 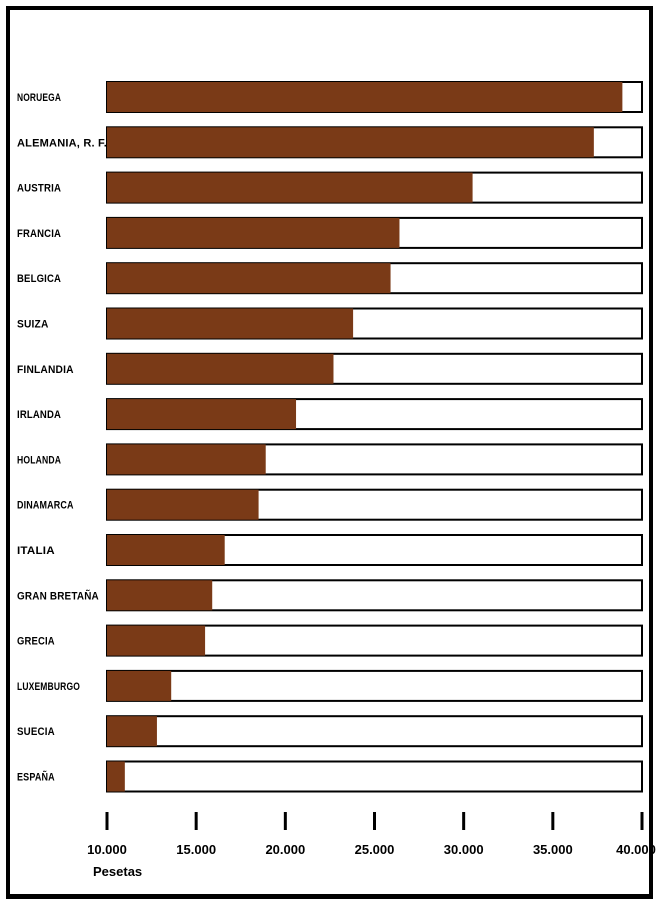 I want to click on category-label-irlanda: IRLANDA, so click(x=39, y=415).